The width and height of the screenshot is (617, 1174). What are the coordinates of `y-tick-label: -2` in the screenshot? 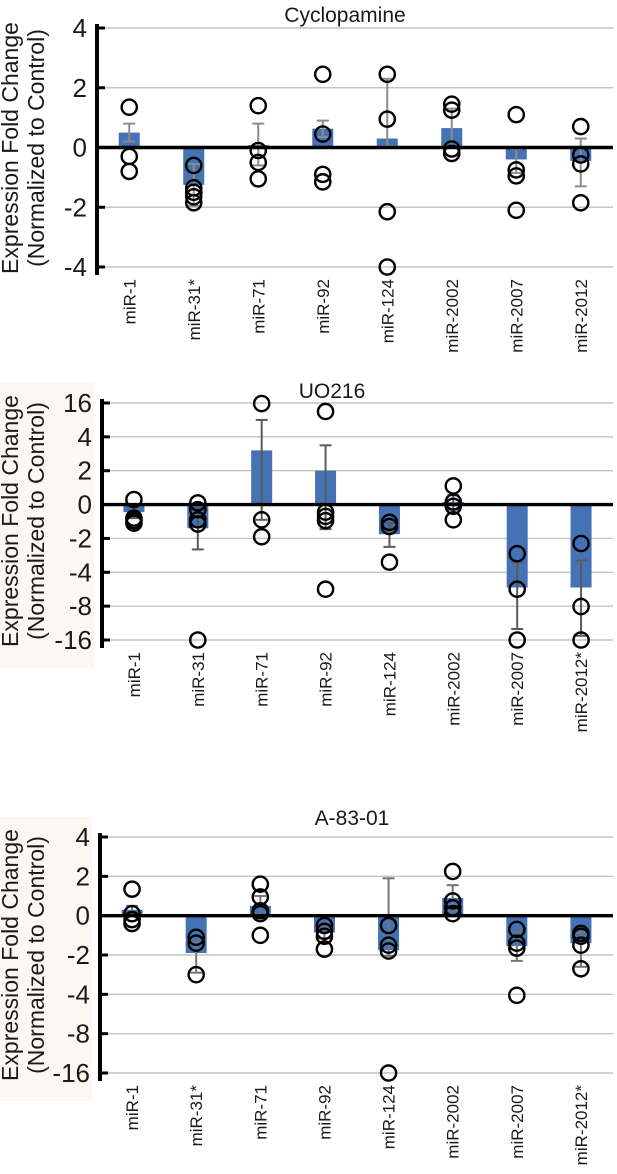 It's located at (75, 207).